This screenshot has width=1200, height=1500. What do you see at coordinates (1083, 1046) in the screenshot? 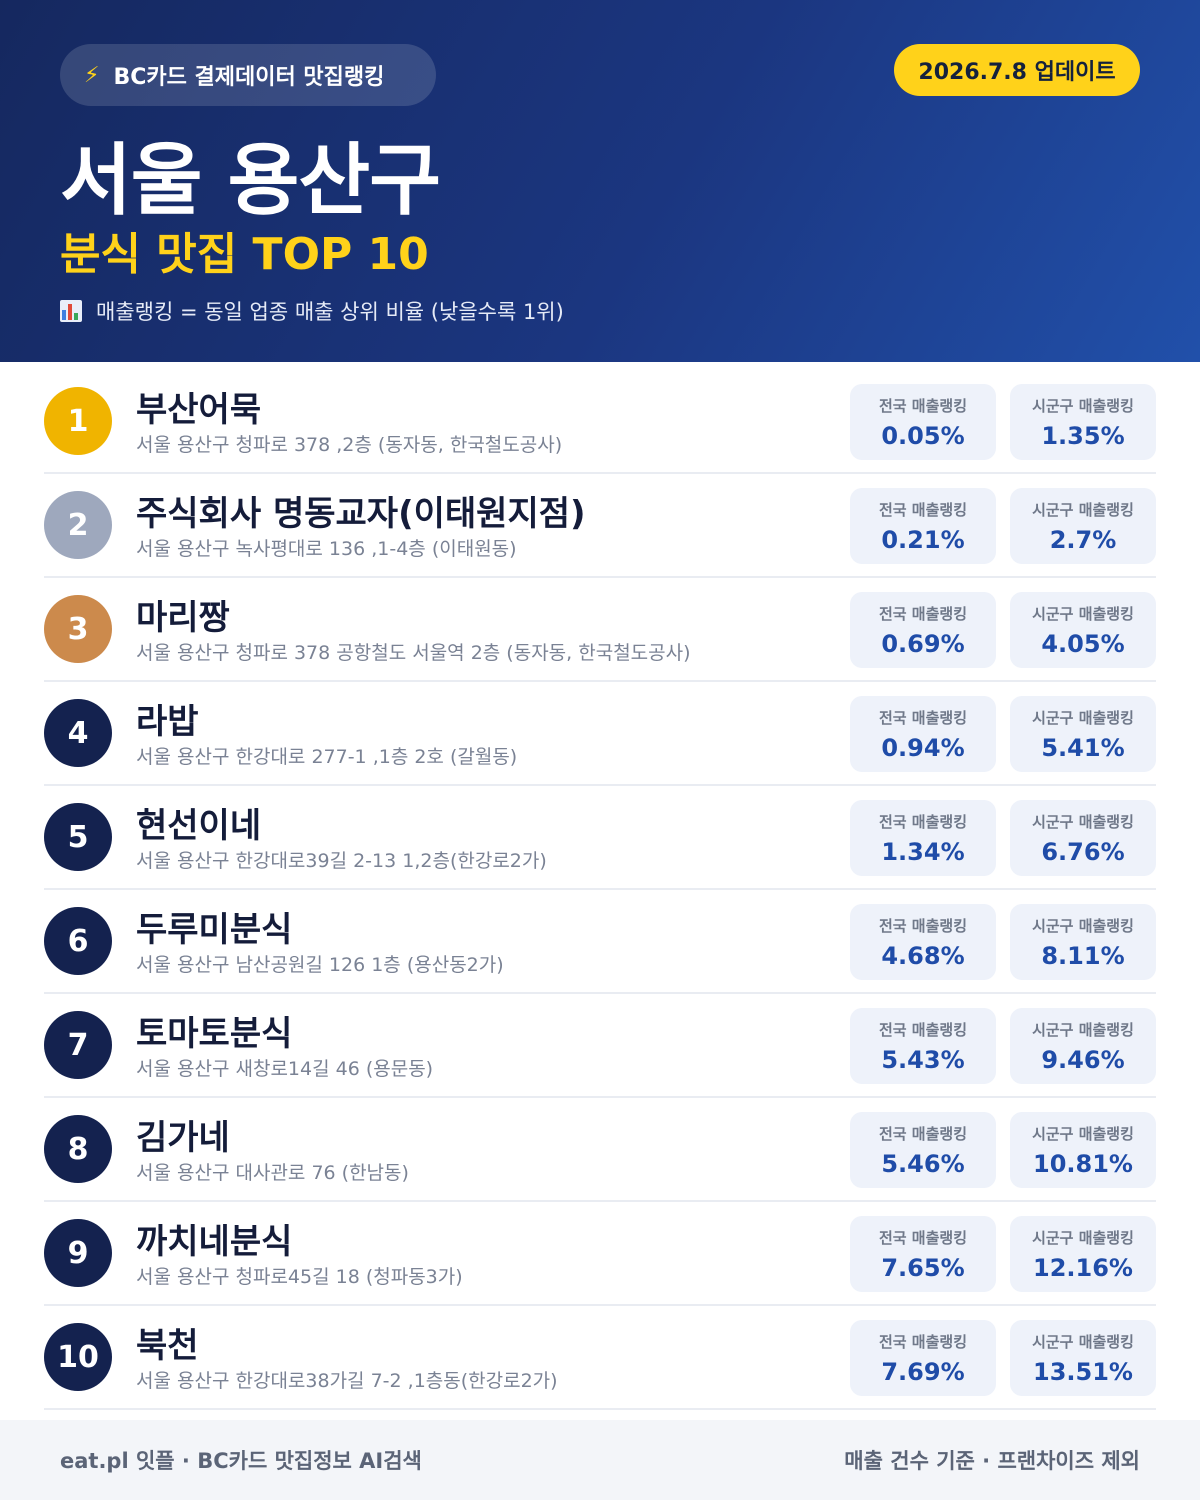
I see `district-ranking-box: 시군구 매출랭킹 9.46%` at bounding box center [1083, 1046].